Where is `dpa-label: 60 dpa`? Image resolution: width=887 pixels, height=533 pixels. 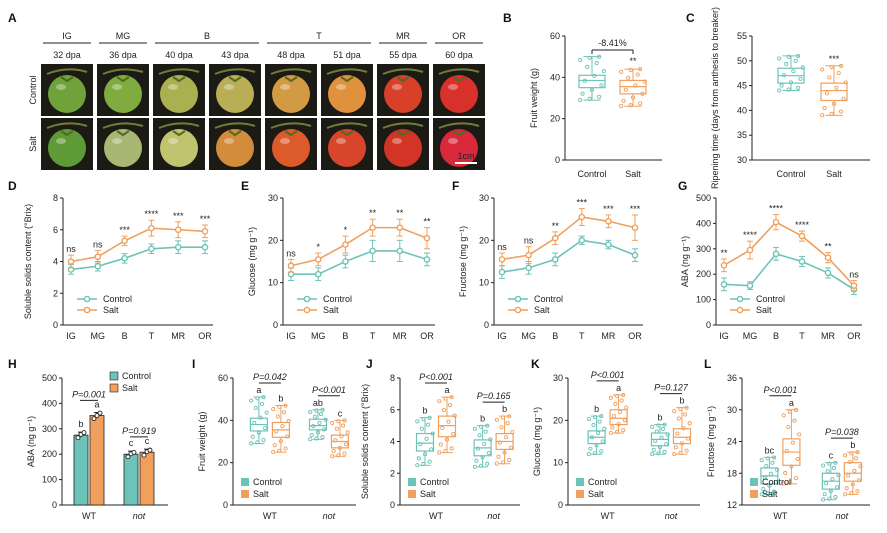 dpa-label: 60 dpa is located at coordinates (459, 55).